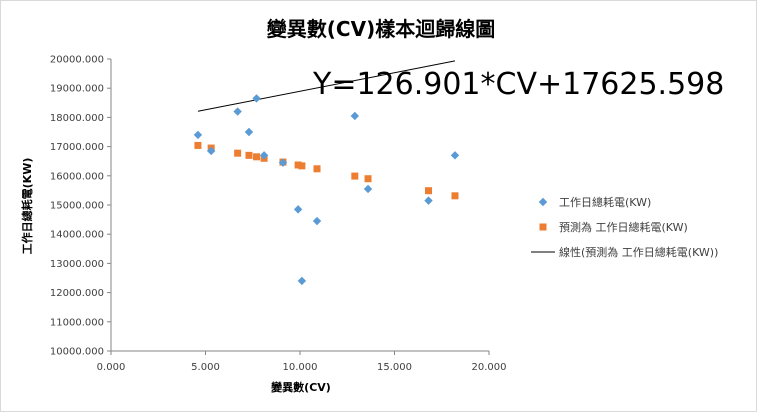  What do you see at coordinates (77, 235) in the screenshot?
I see `y-tick-label: 14000.000` at bounding box center [77, 235].